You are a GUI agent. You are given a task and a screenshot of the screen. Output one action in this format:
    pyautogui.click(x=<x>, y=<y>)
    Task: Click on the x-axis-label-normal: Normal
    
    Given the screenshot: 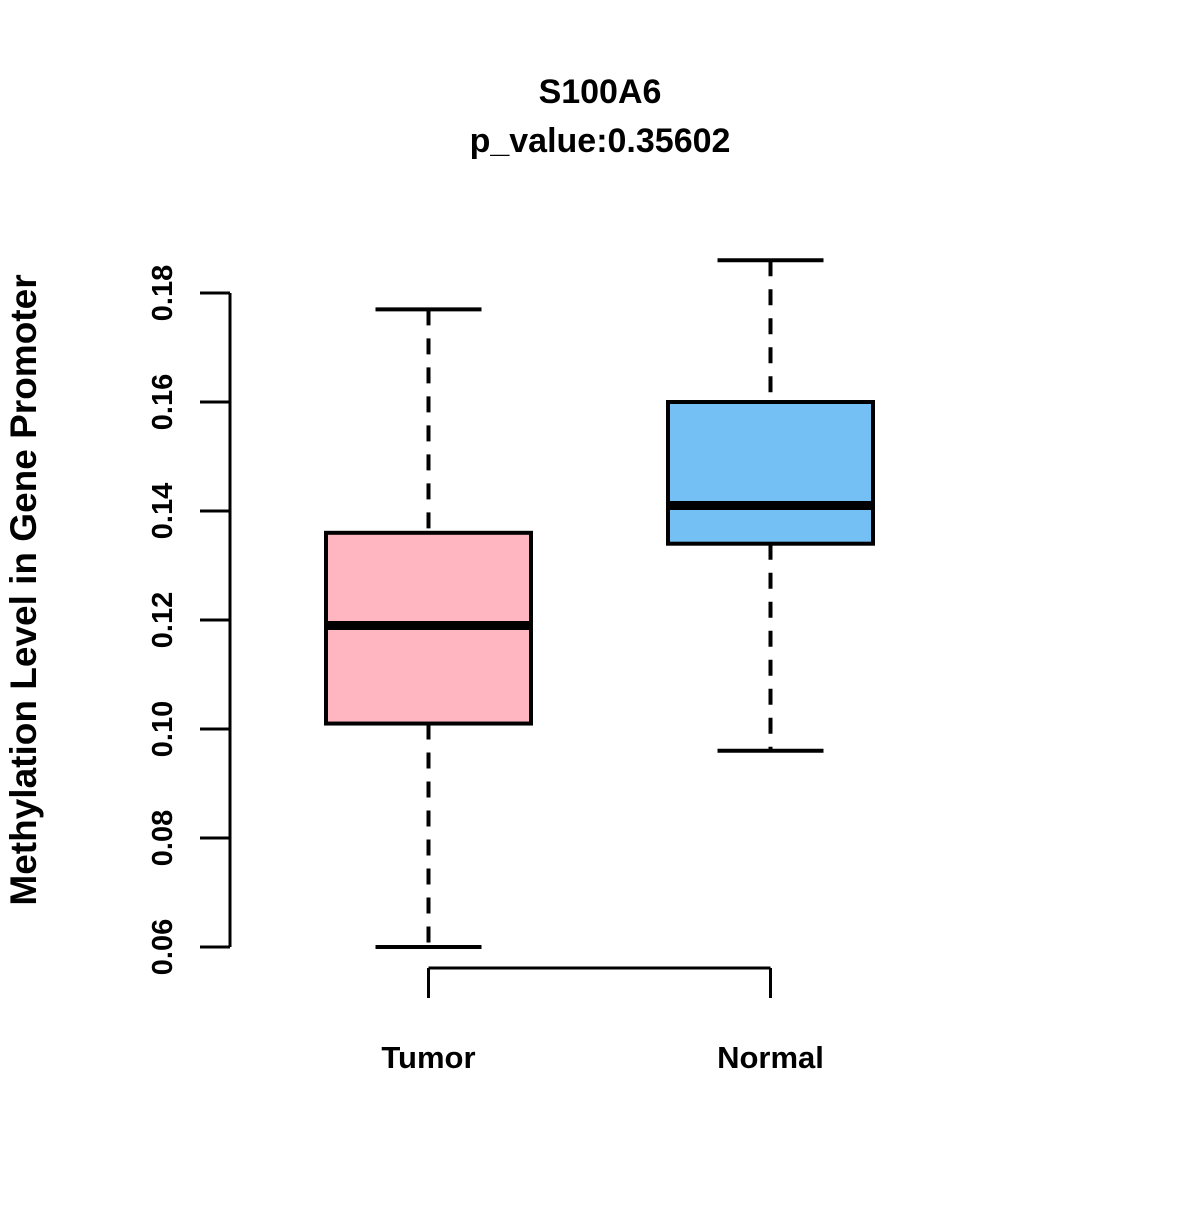 What is the action you would take?
    pyautogui.click(x=770, y=1057)
    